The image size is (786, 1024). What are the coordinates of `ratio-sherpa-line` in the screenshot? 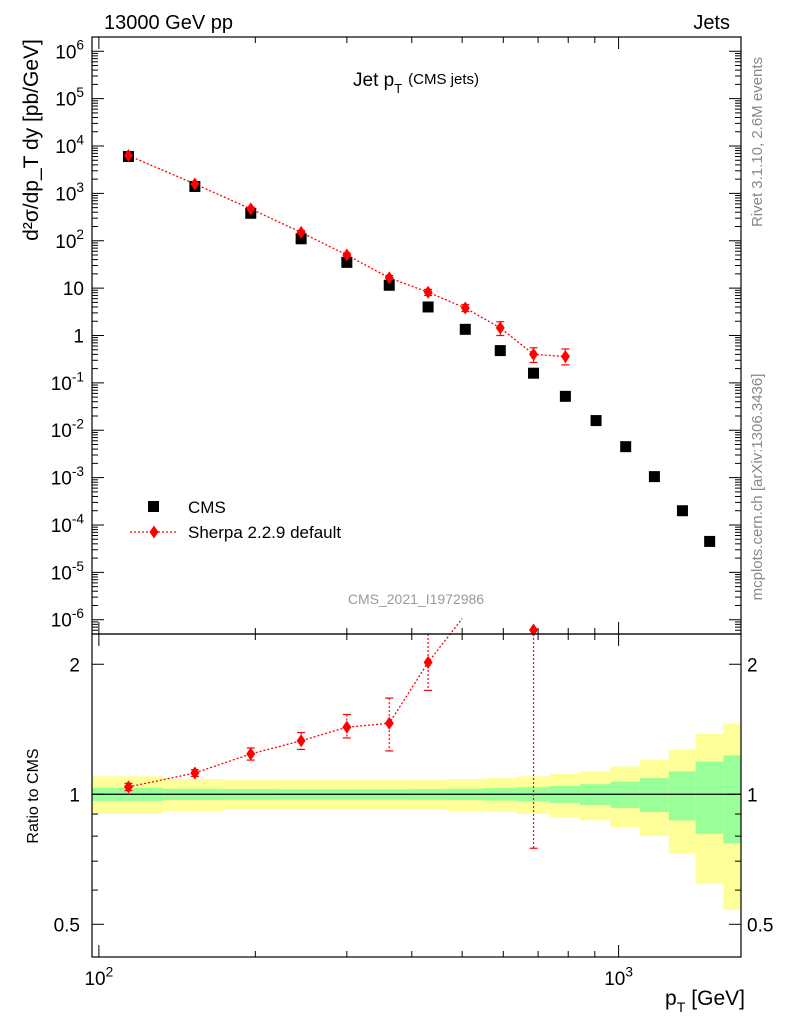 It's located at (295, 703).